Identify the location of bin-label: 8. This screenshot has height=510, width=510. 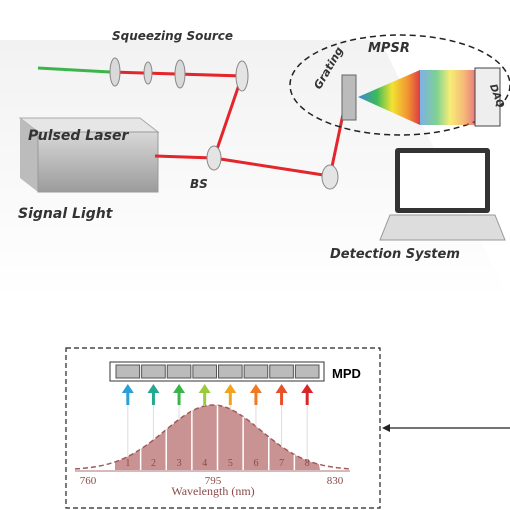
(307, 463).